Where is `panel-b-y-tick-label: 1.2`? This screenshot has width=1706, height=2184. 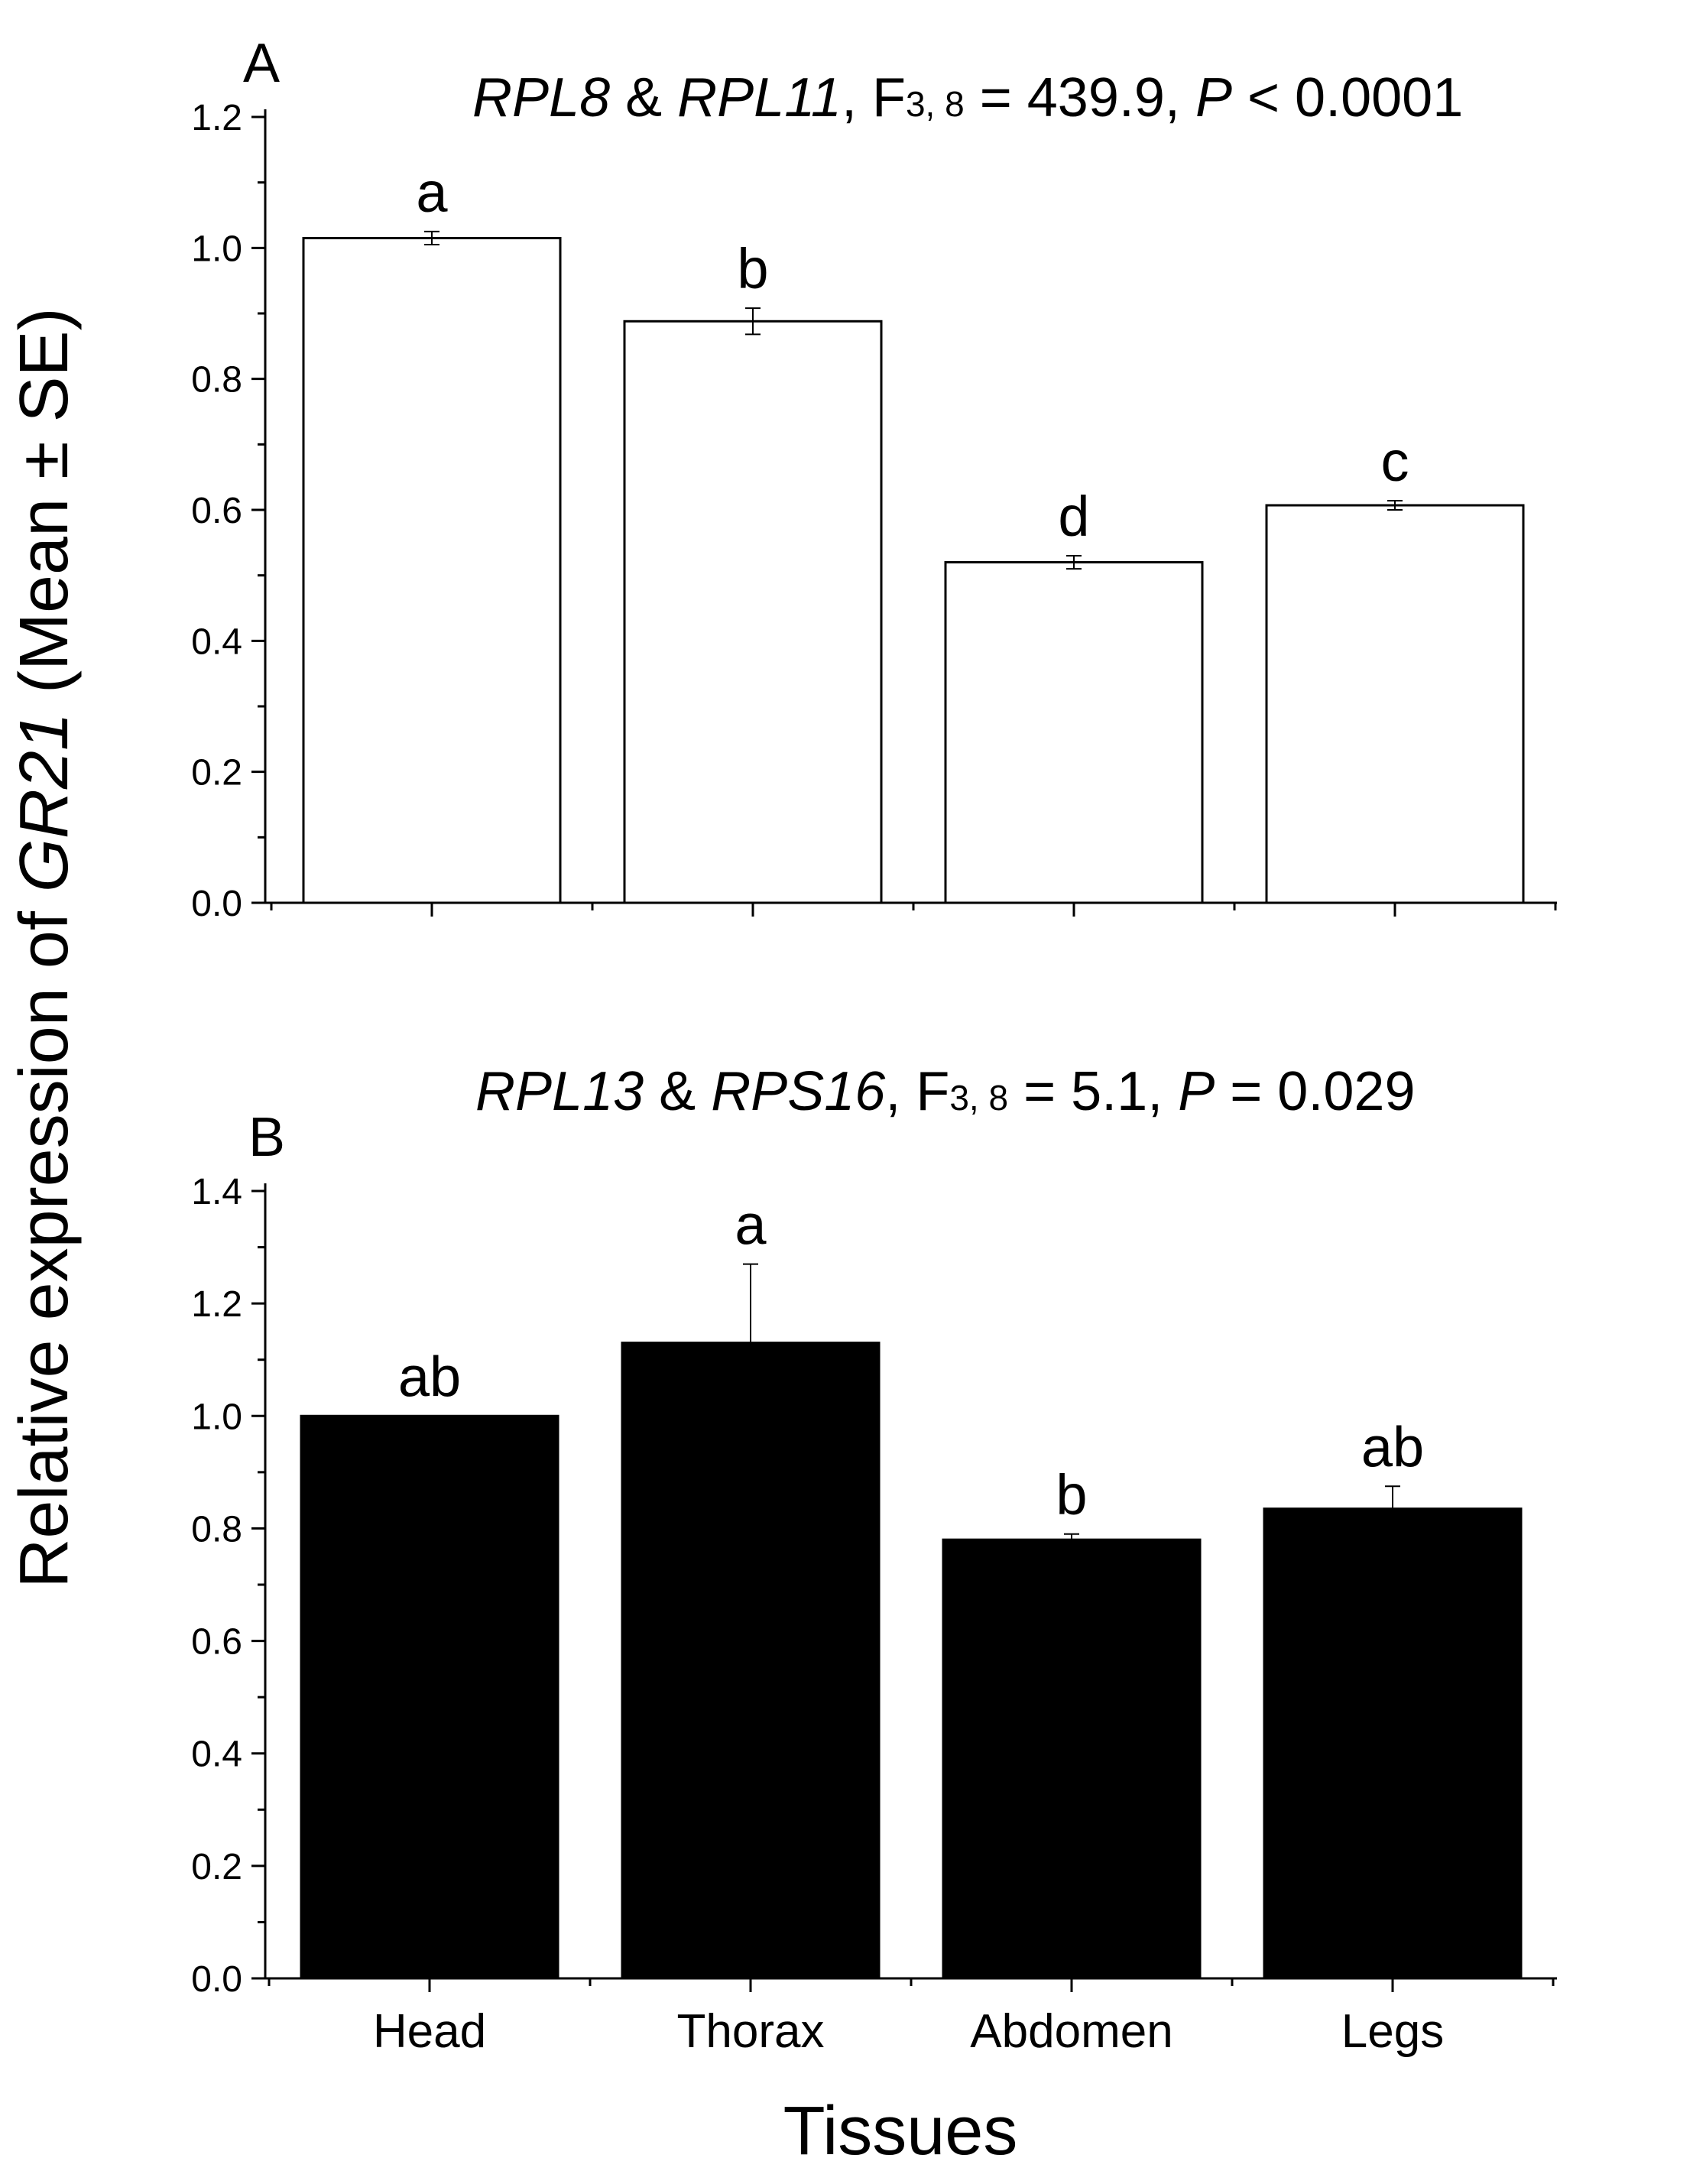 panel-b-y-tick-label: 1.2 is located at coordinates (216, 1304).